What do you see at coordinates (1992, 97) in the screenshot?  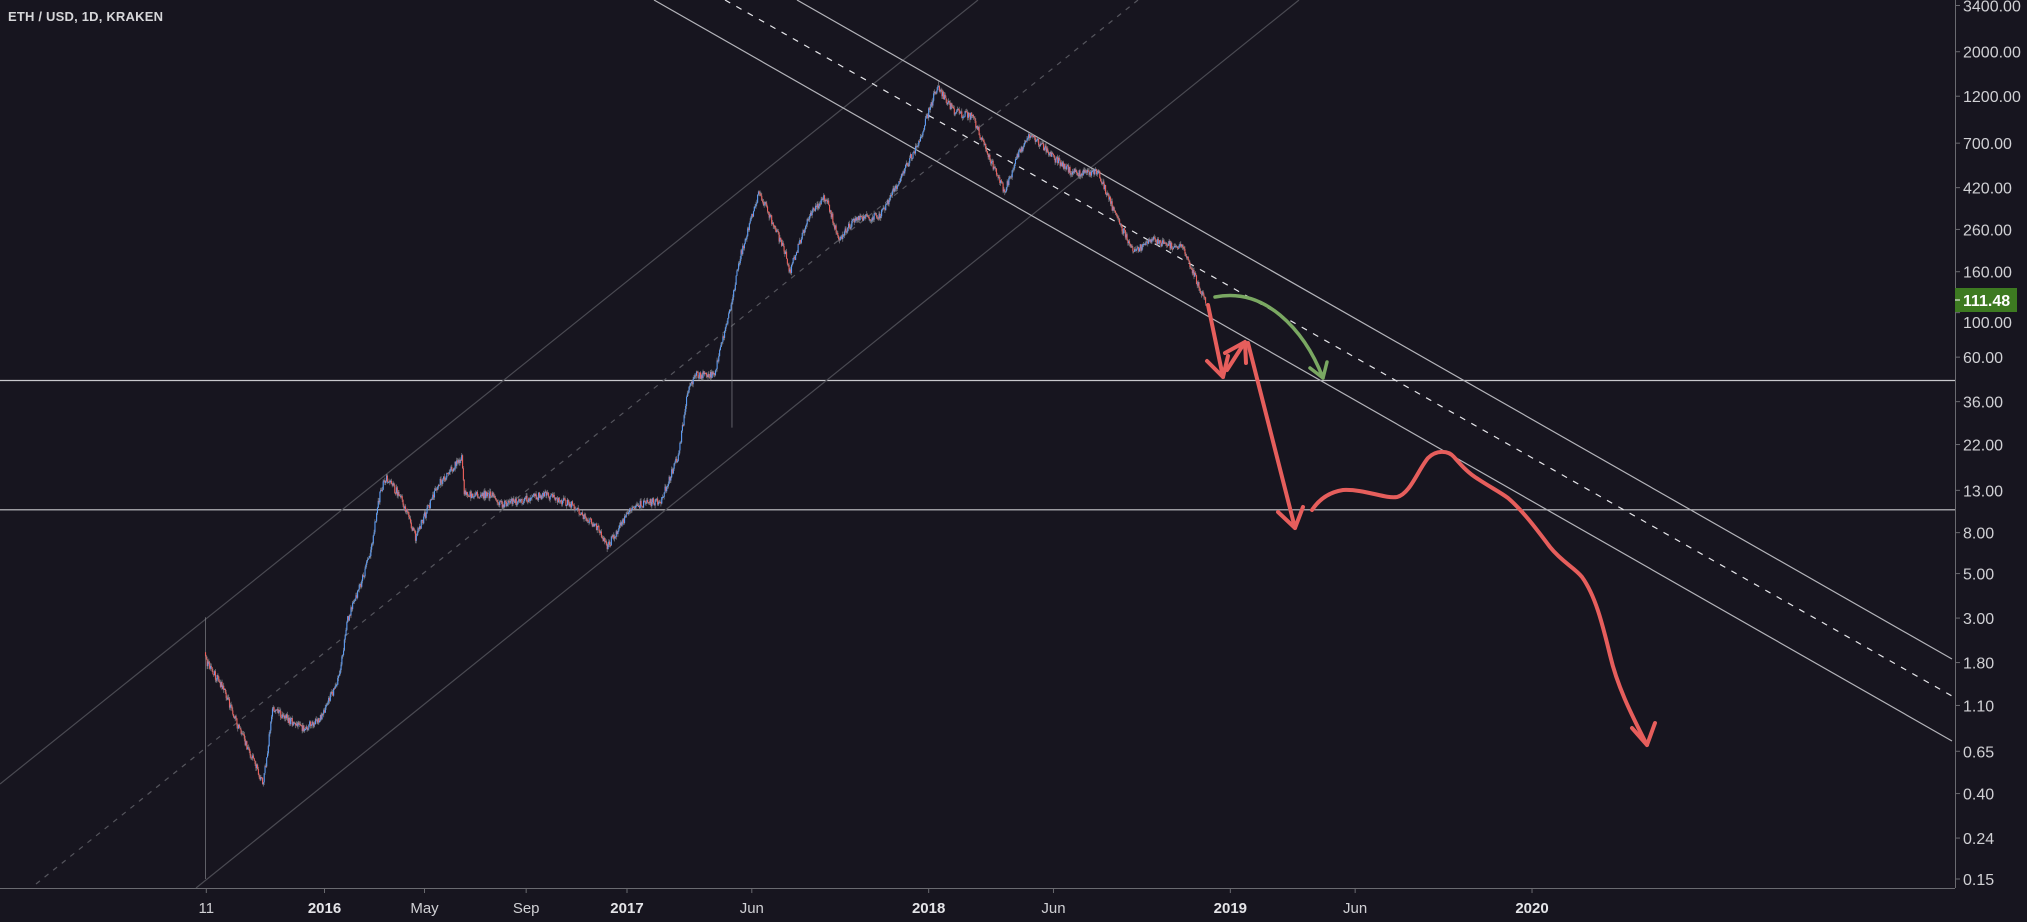 I see `price-tick-label: 1200.00` at bounding box center [1992, 97].